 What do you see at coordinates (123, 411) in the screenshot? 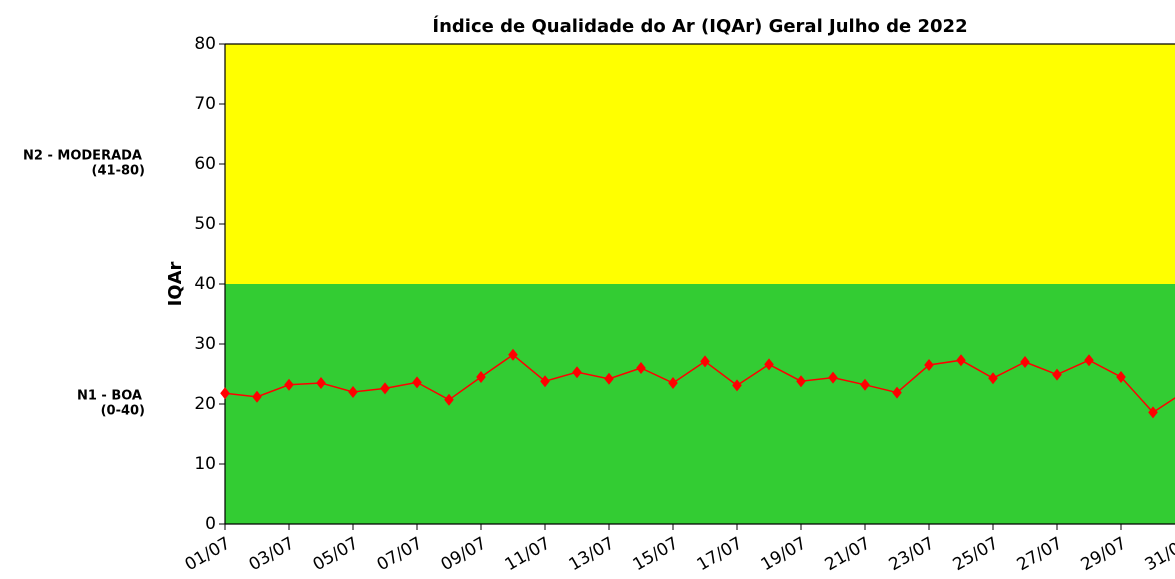
I see `band-range: (0-40)` at bounding box center [123, 411].